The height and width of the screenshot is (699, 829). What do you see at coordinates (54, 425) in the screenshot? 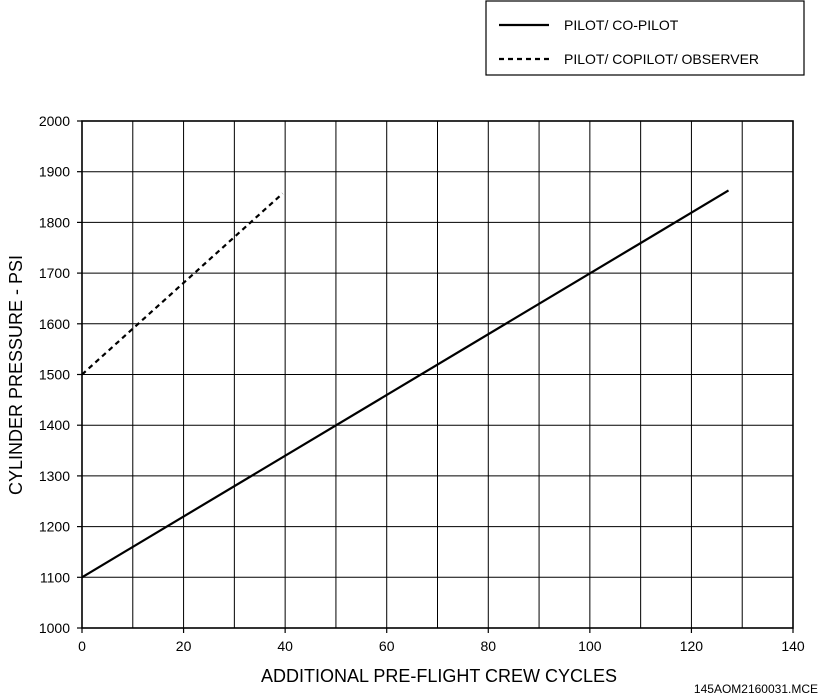
I see `y-tick-label: 1400` at bounding box center [54, 425].